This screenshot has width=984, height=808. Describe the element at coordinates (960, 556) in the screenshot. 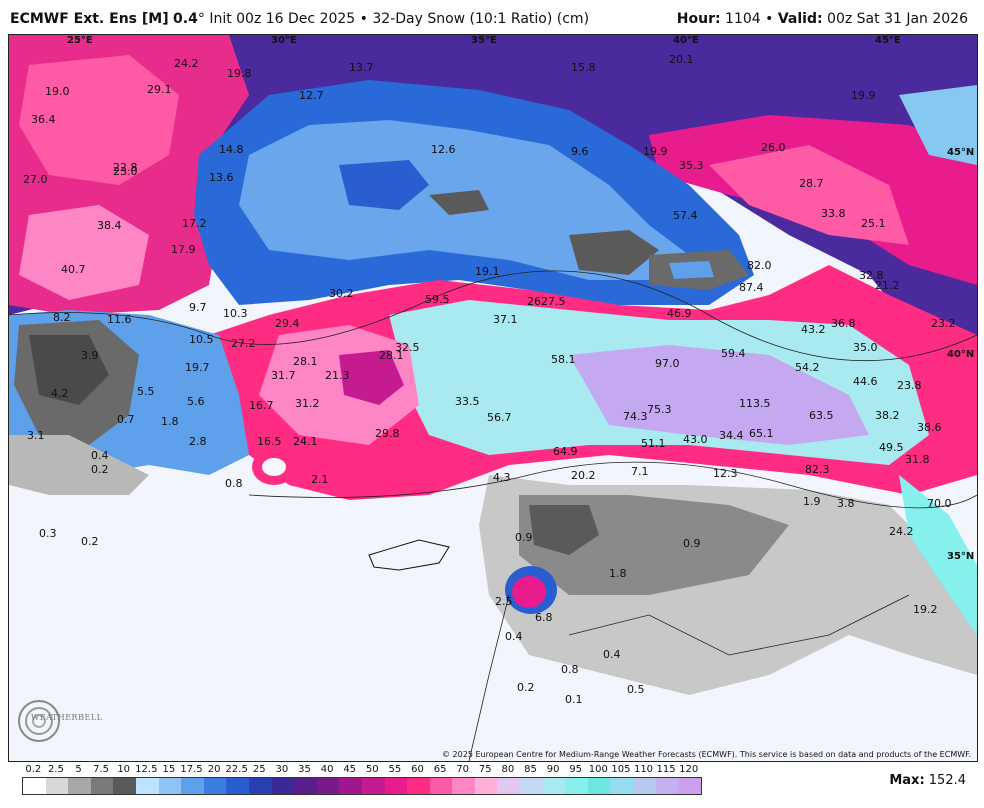

I see `lat-label-35: 35°N` at that location.